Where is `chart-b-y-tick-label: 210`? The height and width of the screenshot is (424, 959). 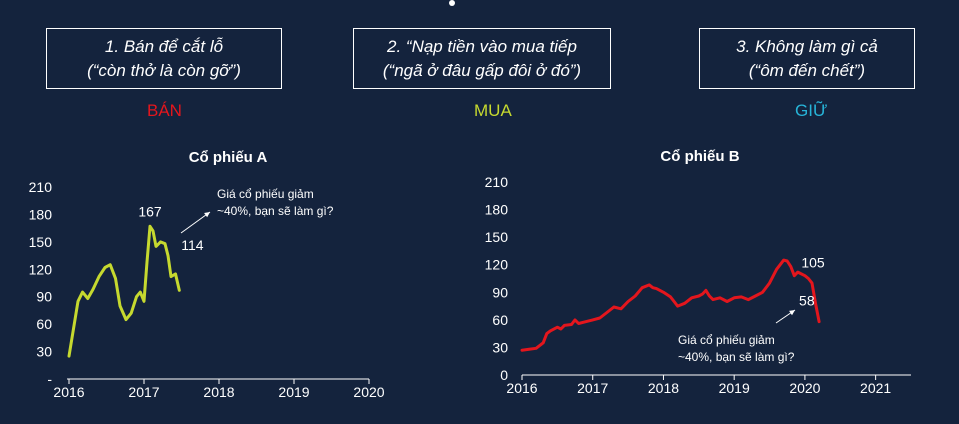 chart-b-y-tick-label: 210 is located at coordinates (497, 182).